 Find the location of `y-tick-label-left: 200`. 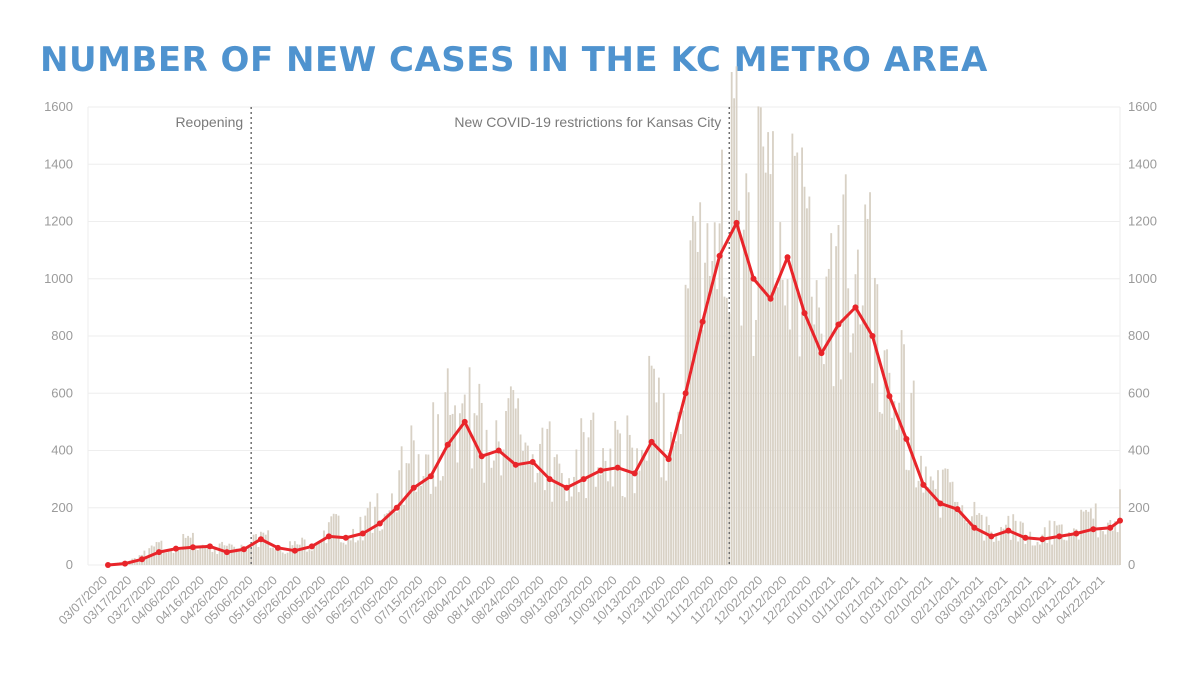

y-tick-label-left: 200 is located at coordinates (62, 507).